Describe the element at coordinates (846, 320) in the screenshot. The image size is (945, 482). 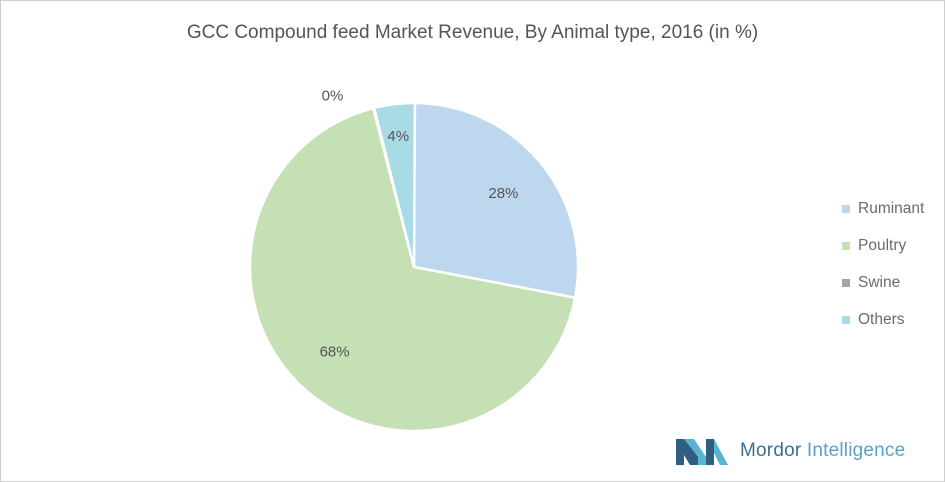
I see `legend-swatch-others` at that location.